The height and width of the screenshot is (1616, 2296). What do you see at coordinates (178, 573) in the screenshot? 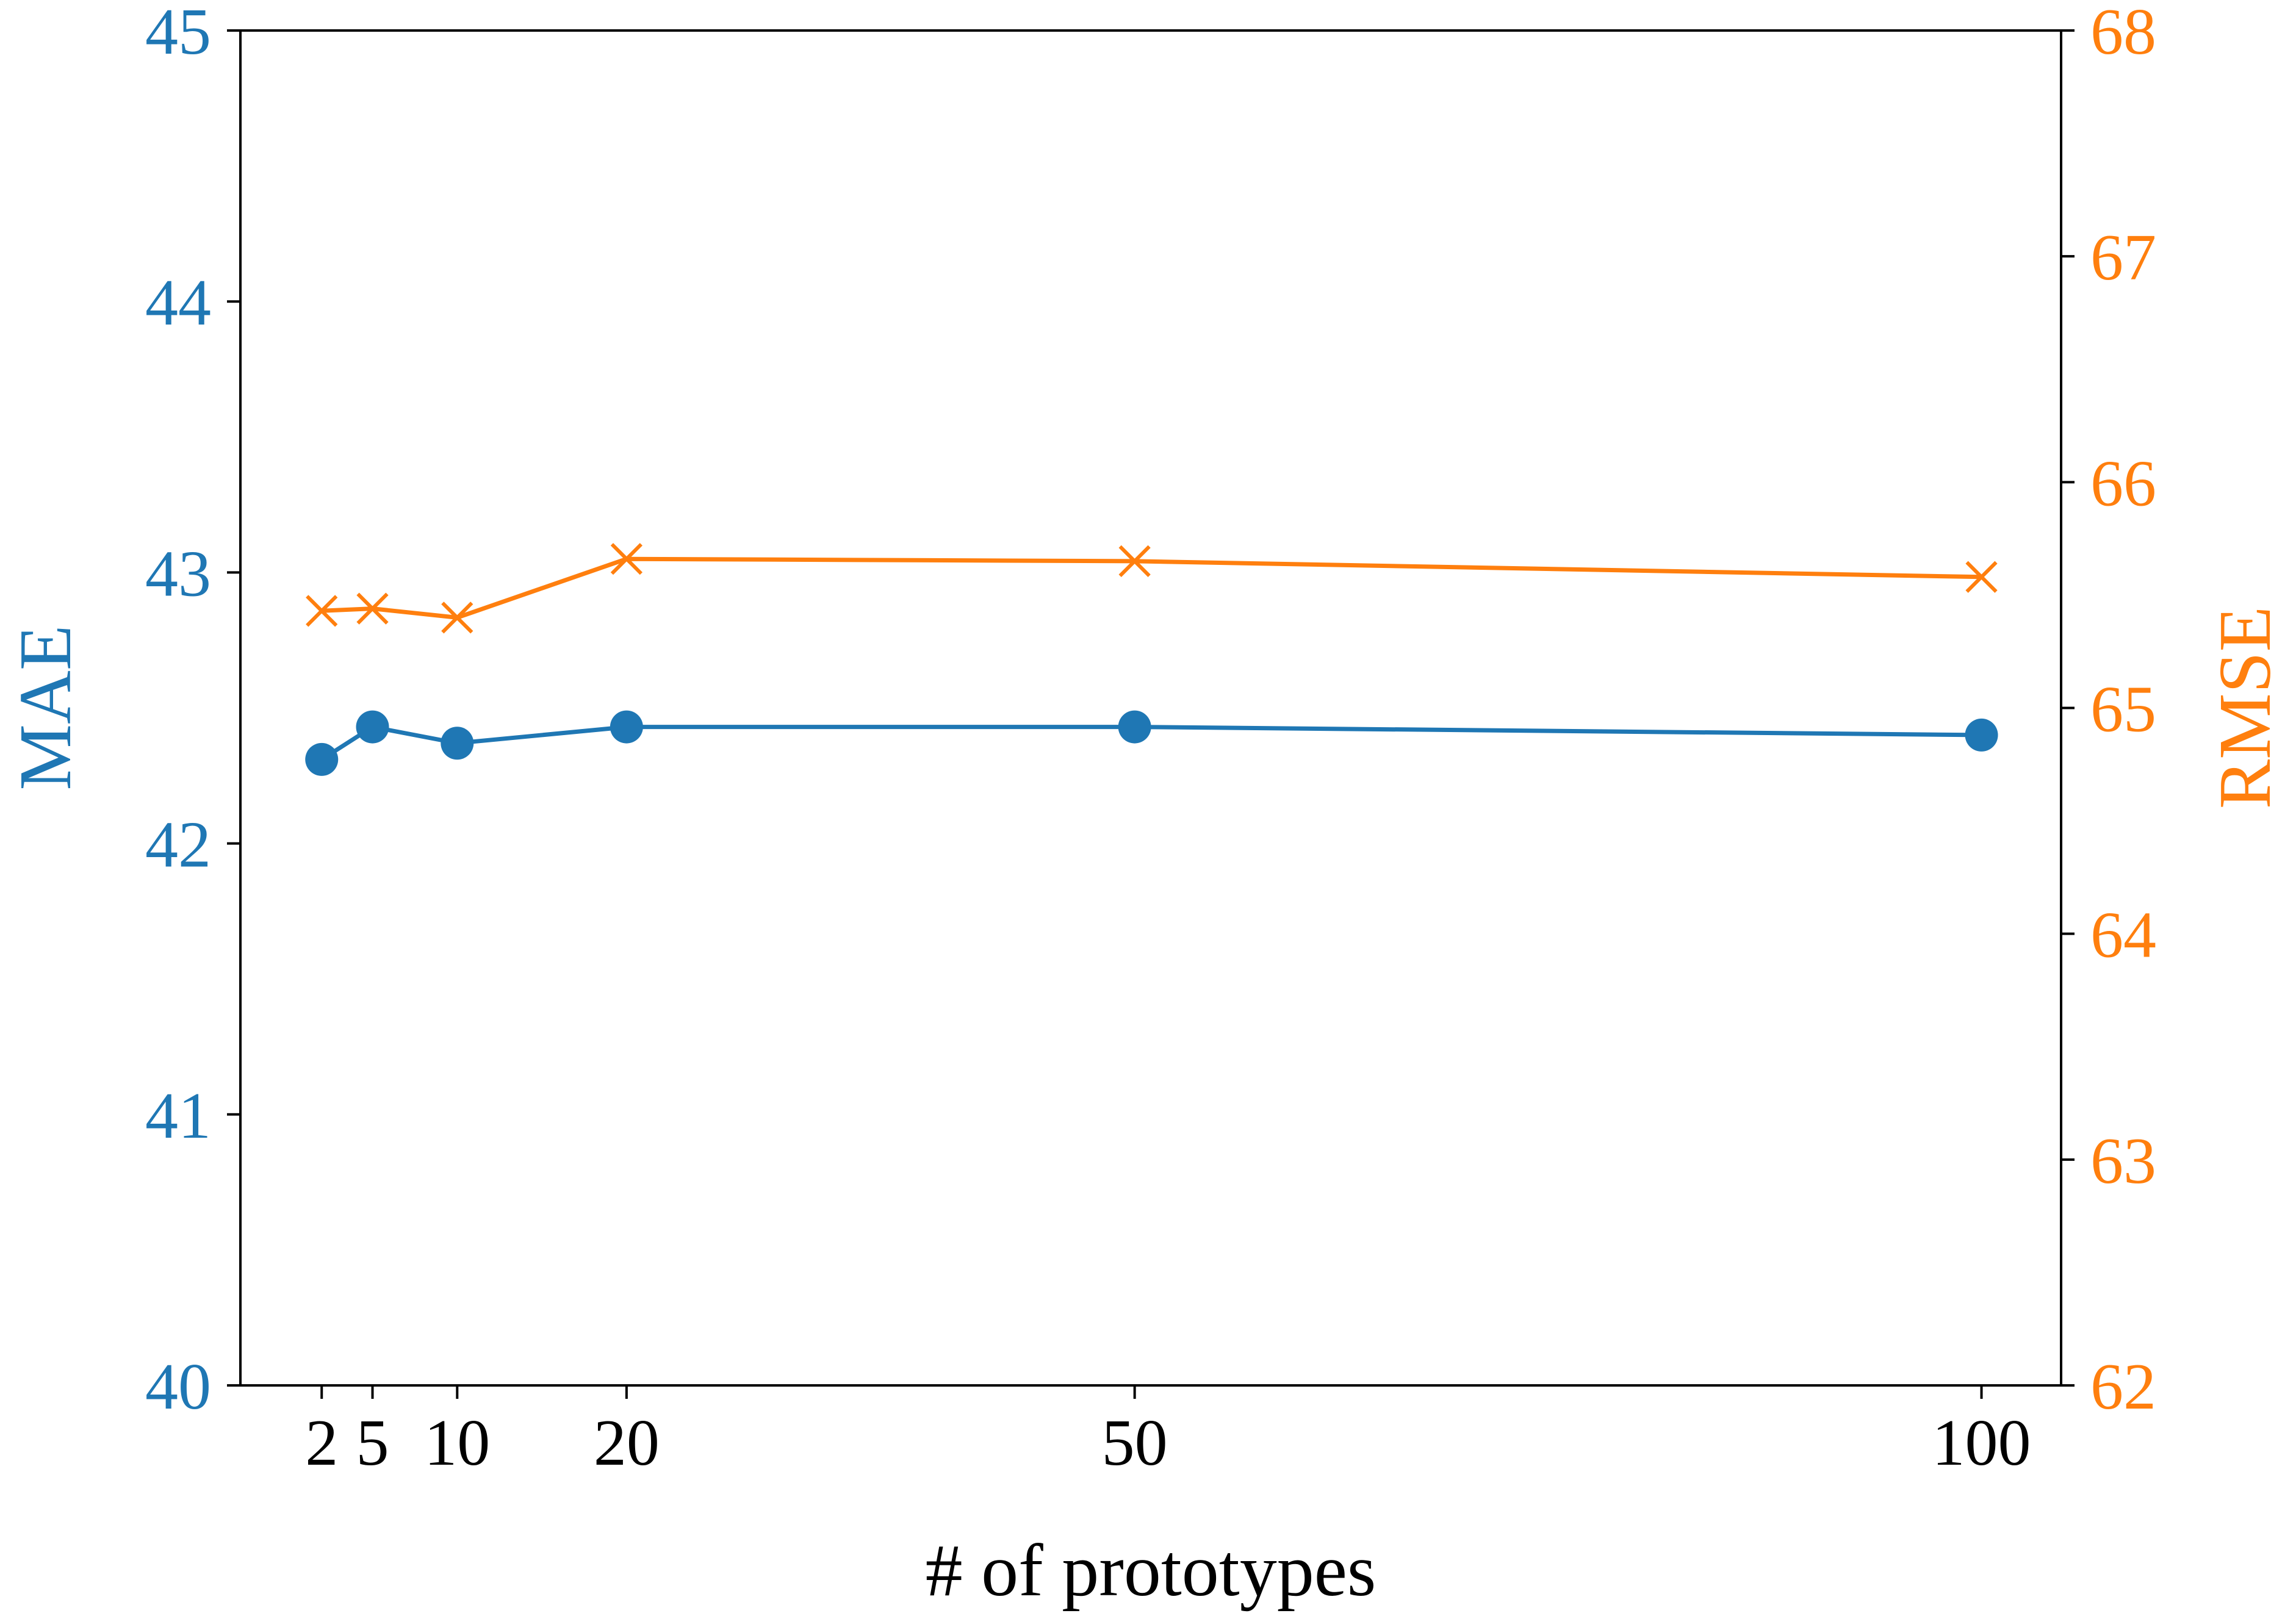
I see `mae-tick-label: 43` at bounding box center [178, 573].